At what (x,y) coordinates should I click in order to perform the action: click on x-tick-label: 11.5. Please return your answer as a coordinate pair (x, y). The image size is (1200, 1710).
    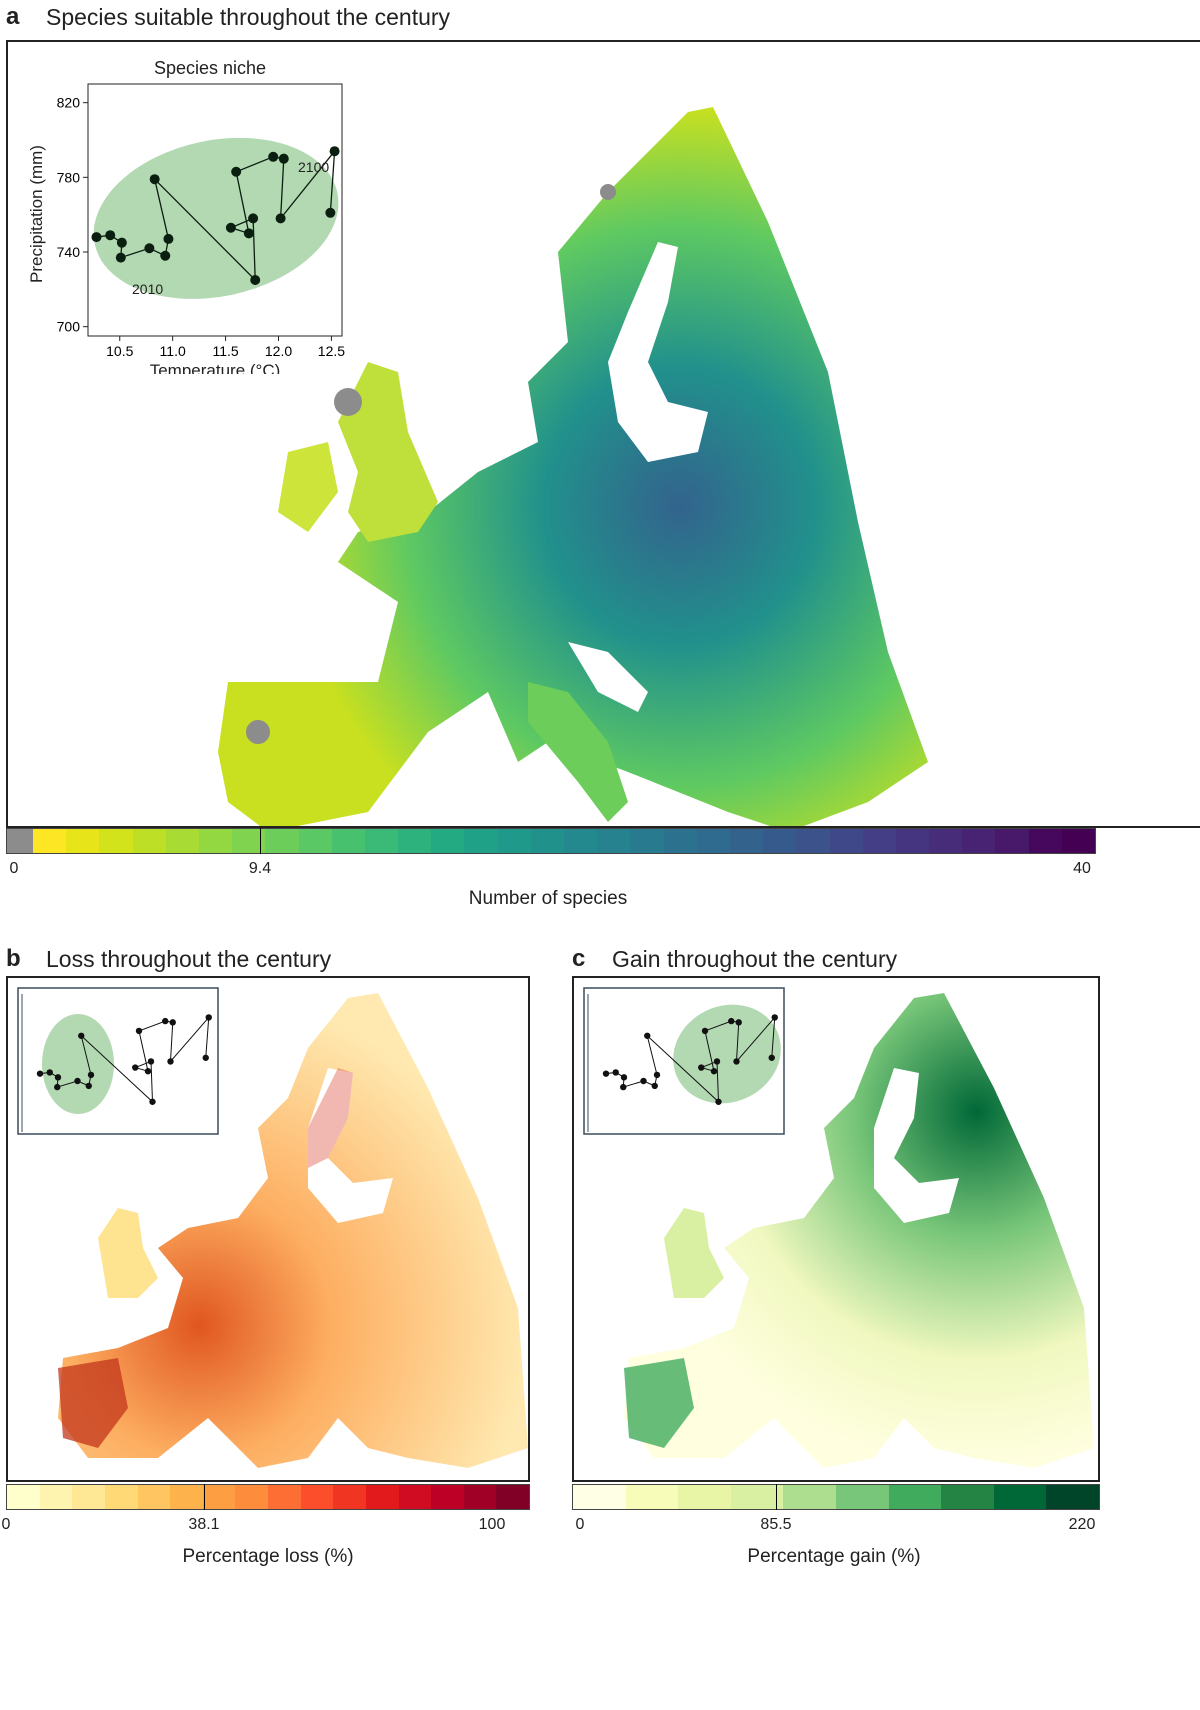
    Looking at the image, I should click on (225, 351).